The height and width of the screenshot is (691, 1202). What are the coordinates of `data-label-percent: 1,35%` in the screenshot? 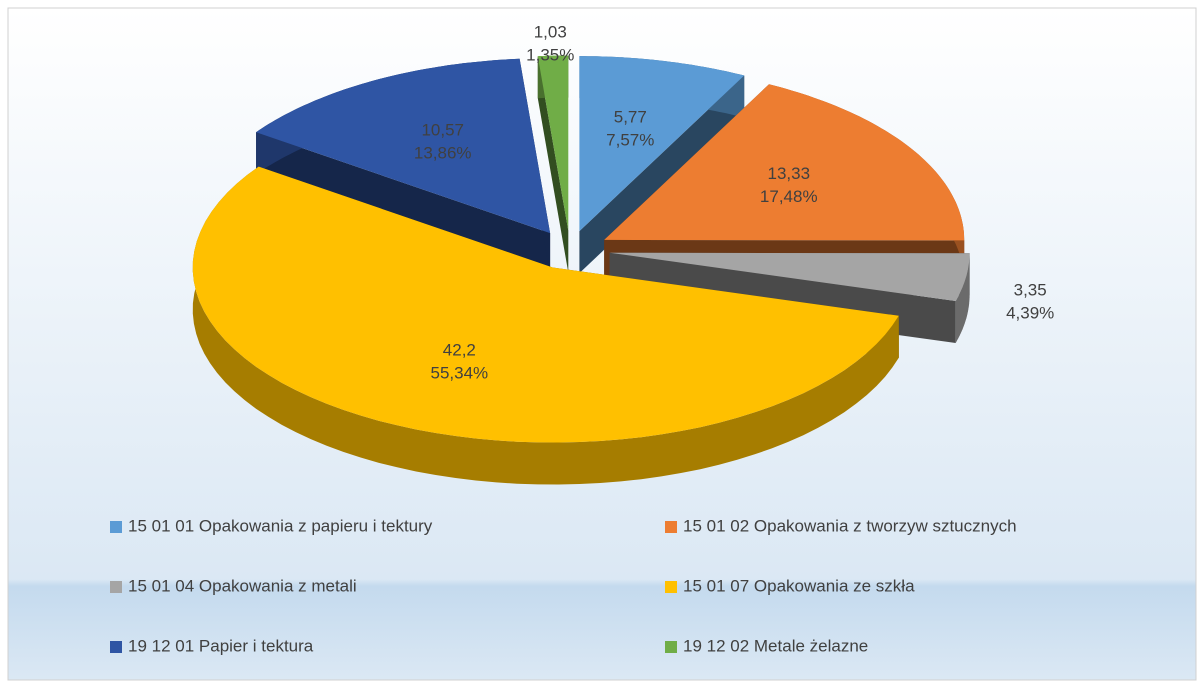 It's located at (550, 55).